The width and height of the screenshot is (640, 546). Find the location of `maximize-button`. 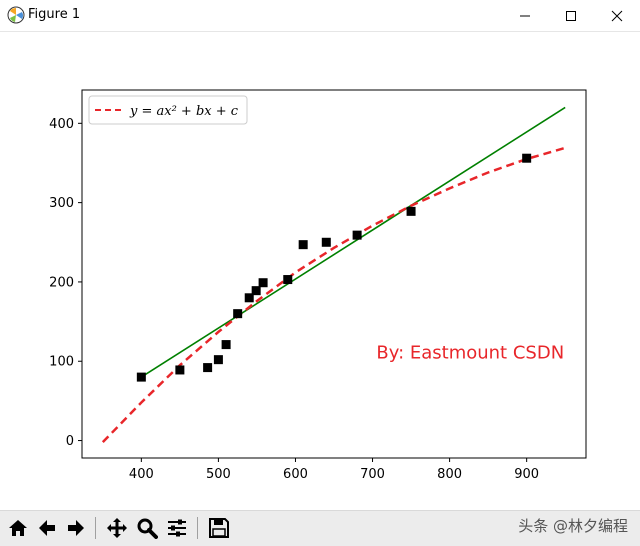

maximize-button is located at coordinates (571, 15).